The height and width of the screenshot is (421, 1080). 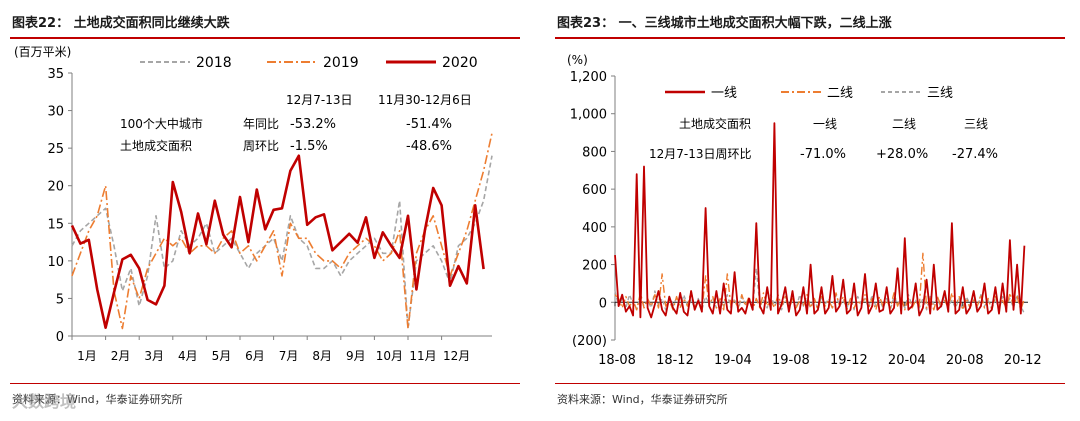 I want to click on x-tick-label: 11月, so click(x=422, y=356).